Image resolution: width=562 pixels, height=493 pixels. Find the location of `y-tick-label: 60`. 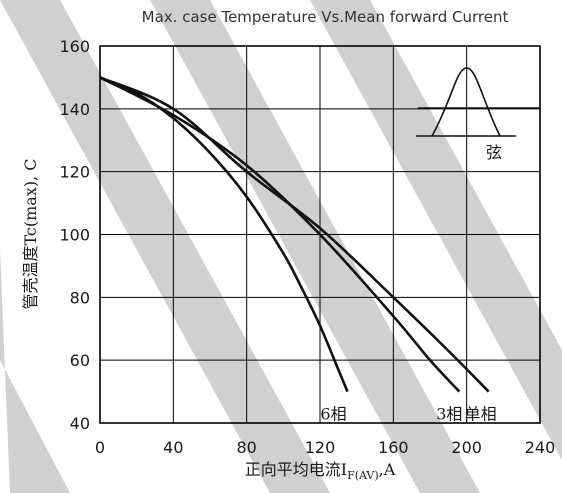

y-tick-label: 60 is located at coordinates (80, 360).